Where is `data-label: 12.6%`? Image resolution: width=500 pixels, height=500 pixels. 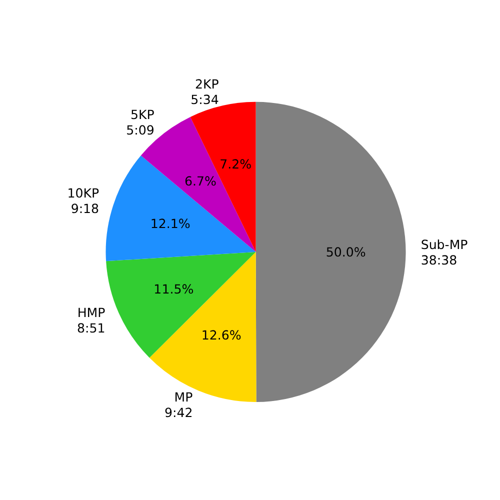 data-label: 12.6% is located at coordinates (221, 335).